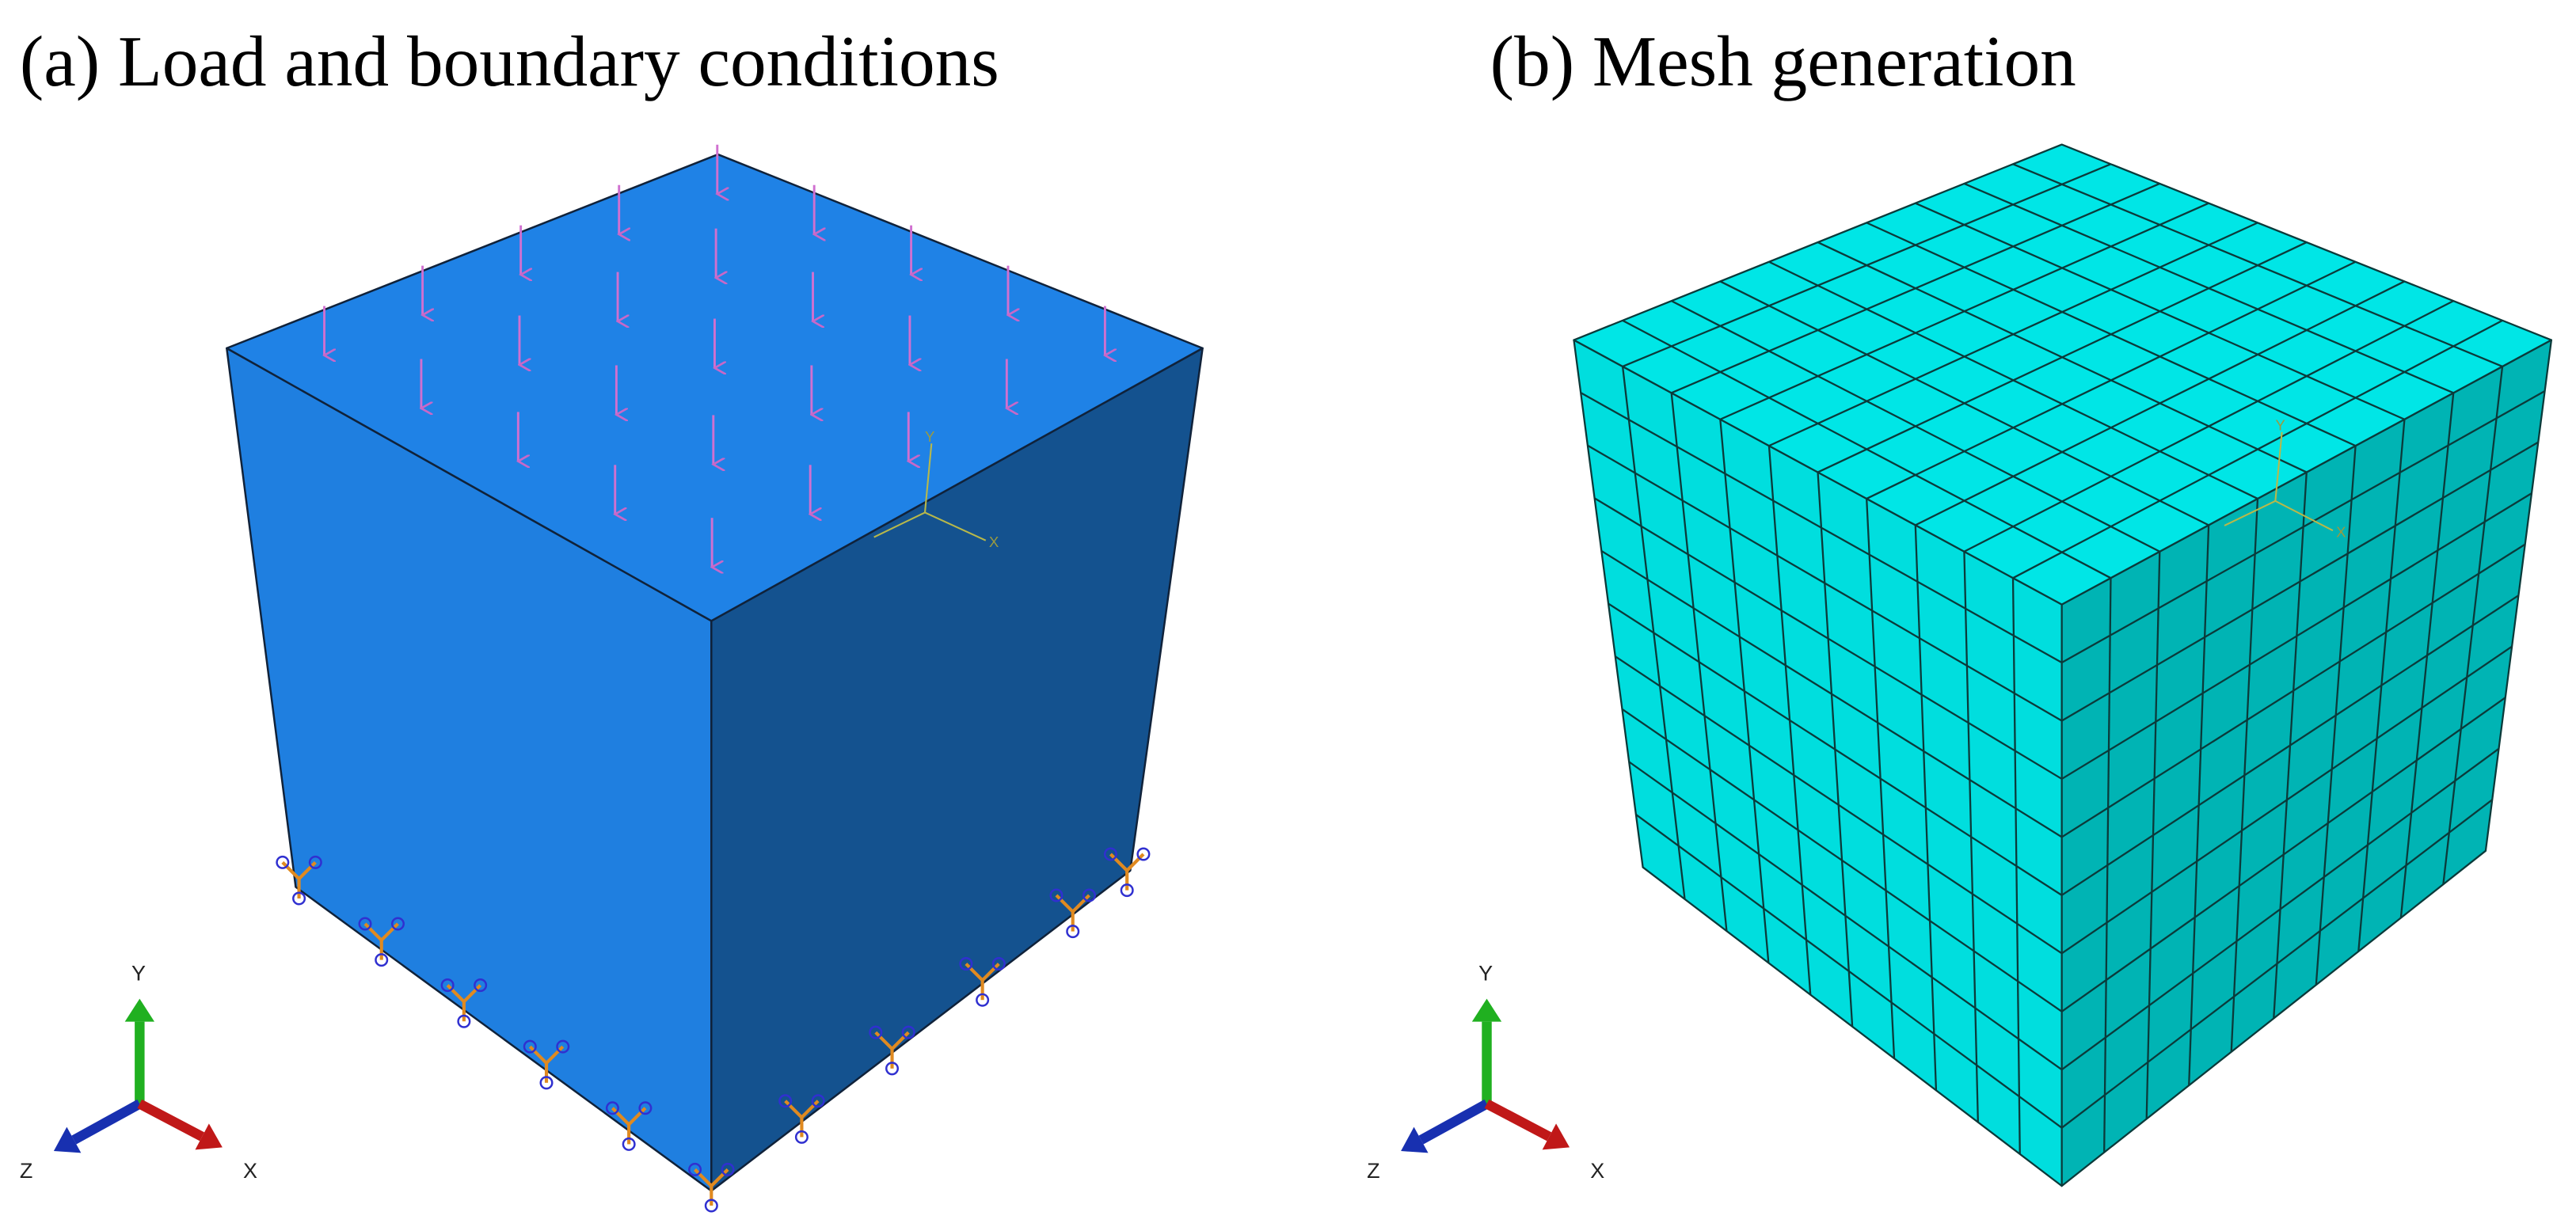 Image resolution: width=2576 pixels, height=1227 pixels. What do you see at coordinates (811, 1075) in the screenshot?
I see `triads` at bounding box center [811, 1075].